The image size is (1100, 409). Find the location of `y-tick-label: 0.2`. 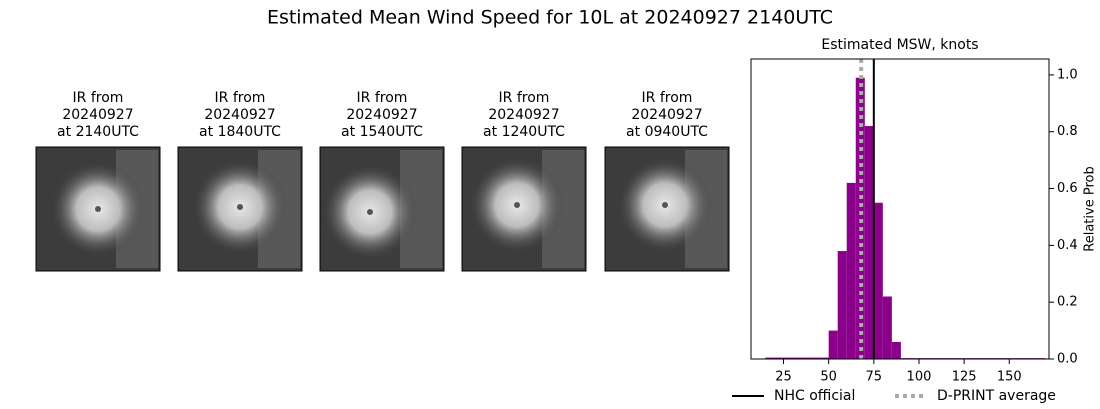

y-tick-label: 0.2 is located at coordinates (1067, 302).